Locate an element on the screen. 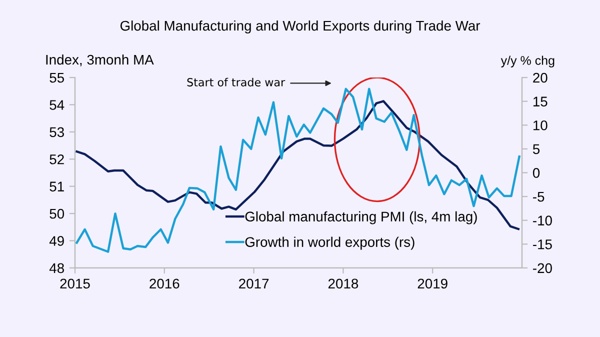 The height and width of the screenshot is (337, 600). chart-title: Global Manufacturing and World Exports during Trade War is located at coordinates (300, 27).